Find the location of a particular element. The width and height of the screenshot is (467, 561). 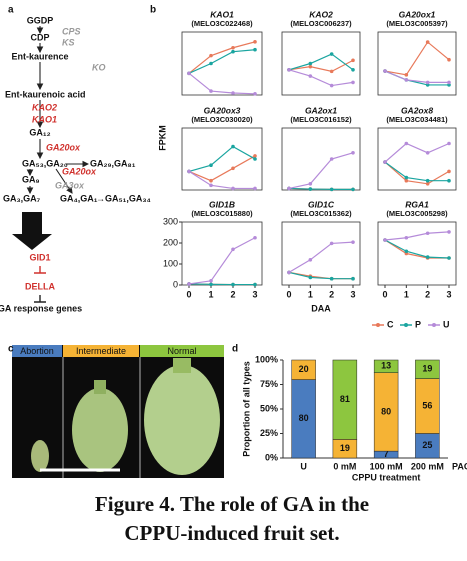

pathway-diagram is located at coordinates (51, 164).